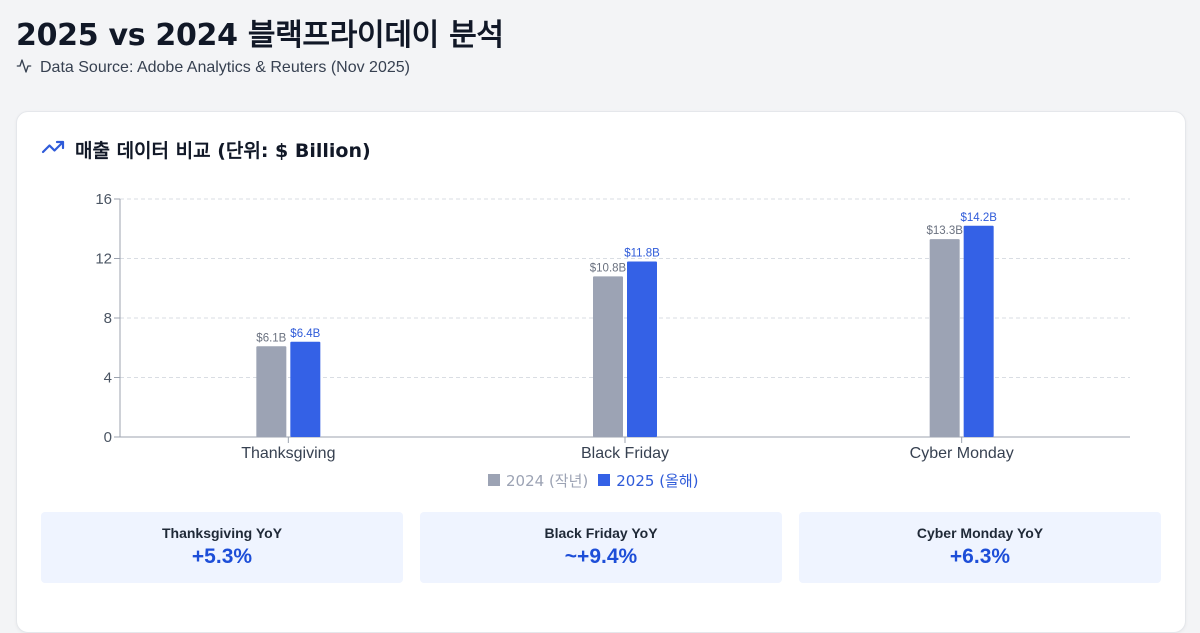 The image size is (1200, 633). Describe the element at coordinates (601, 556) in the screenshot. I see `yoy-value: ~+9.4%` at that location.